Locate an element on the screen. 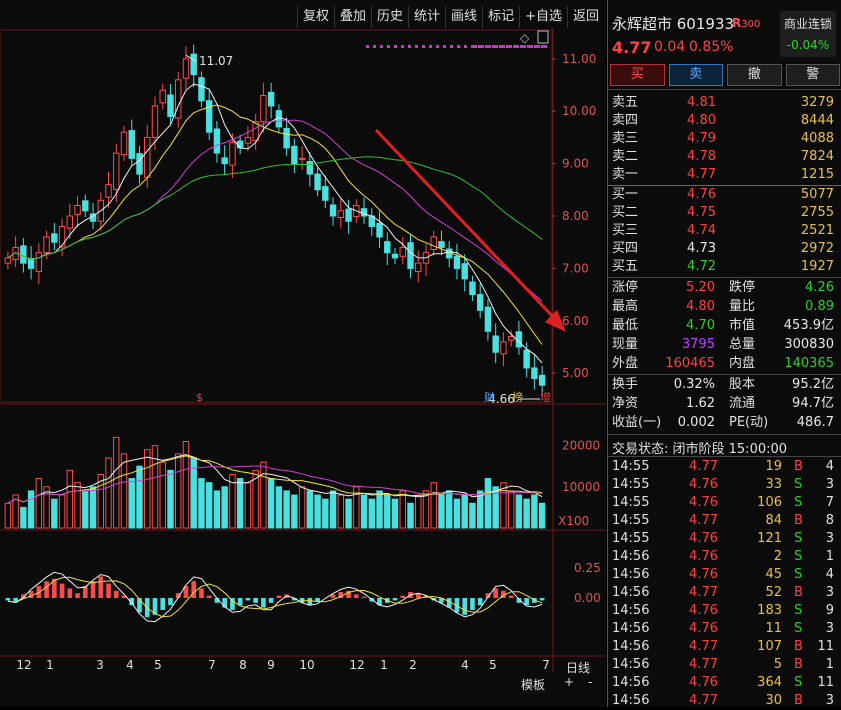 The image size is (841, 710). bid-volume: 5077 is located at coordinates (817, 194).